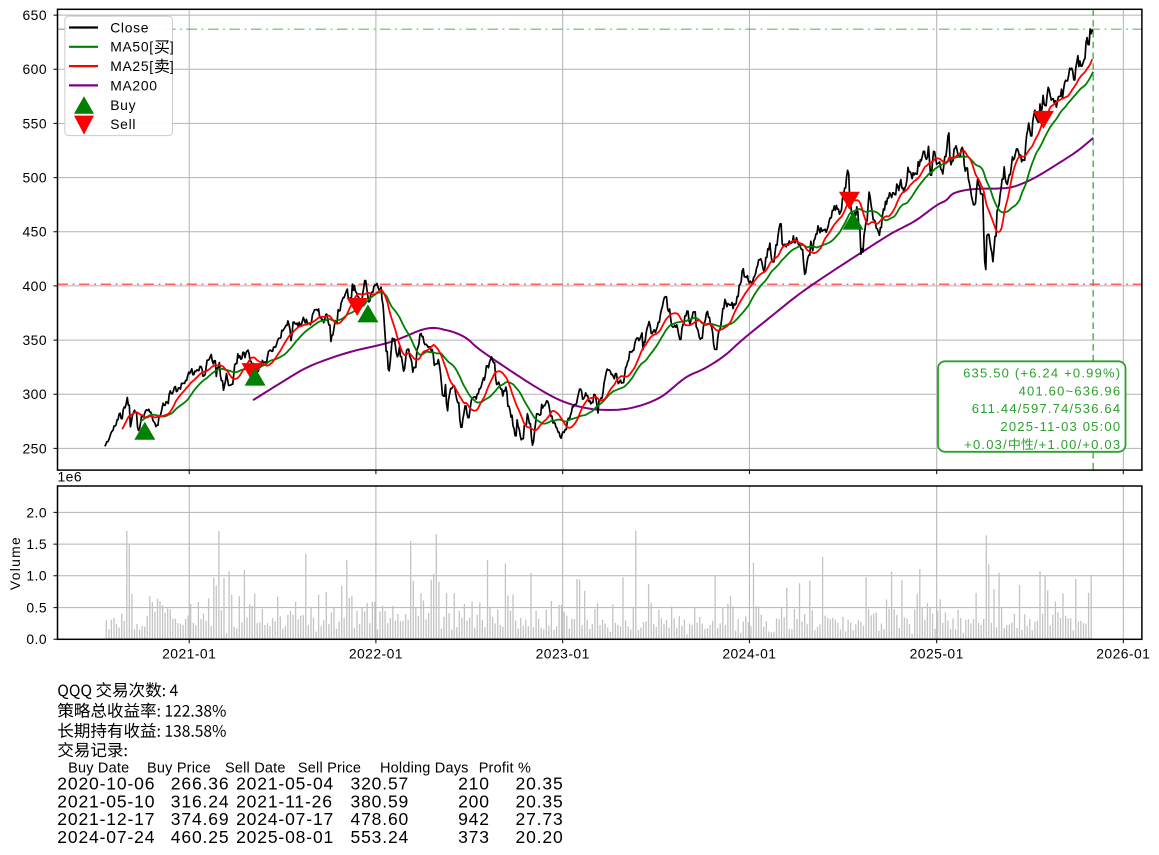 This screenshot has width=1159, height=855. I want to click on svg-text: 2021-11-26, so click(284, 801).